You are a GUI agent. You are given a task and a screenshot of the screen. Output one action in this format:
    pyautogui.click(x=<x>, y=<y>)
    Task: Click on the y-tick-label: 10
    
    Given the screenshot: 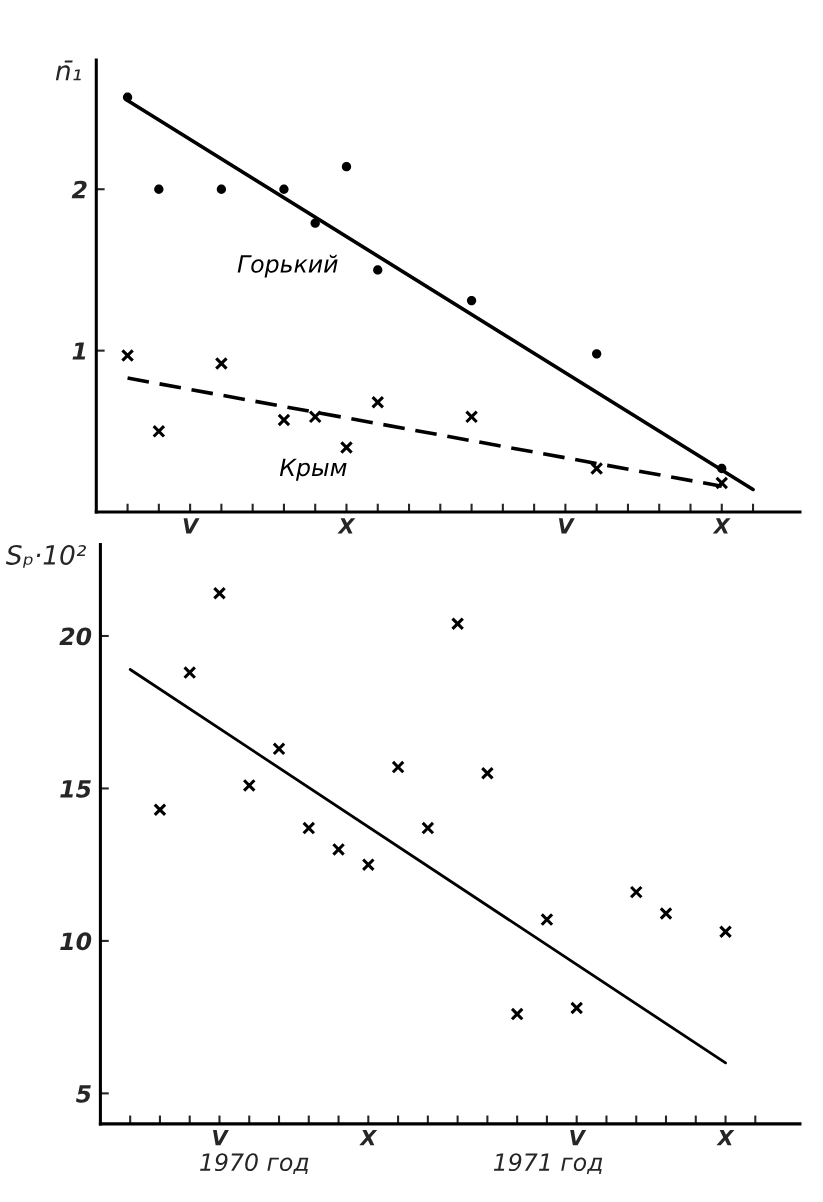 What is the action you would take?
    pyautogui.click(x=76, y=941)
    